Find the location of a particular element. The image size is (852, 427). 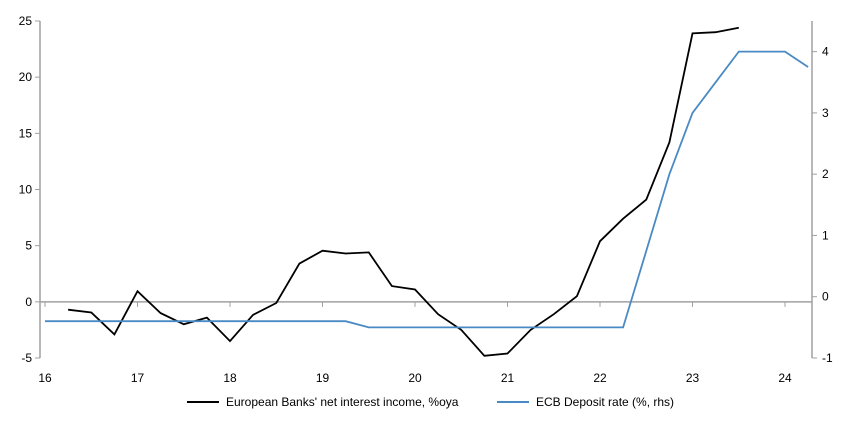

left-tick-label: 20 is located at coordinates (26, 77).